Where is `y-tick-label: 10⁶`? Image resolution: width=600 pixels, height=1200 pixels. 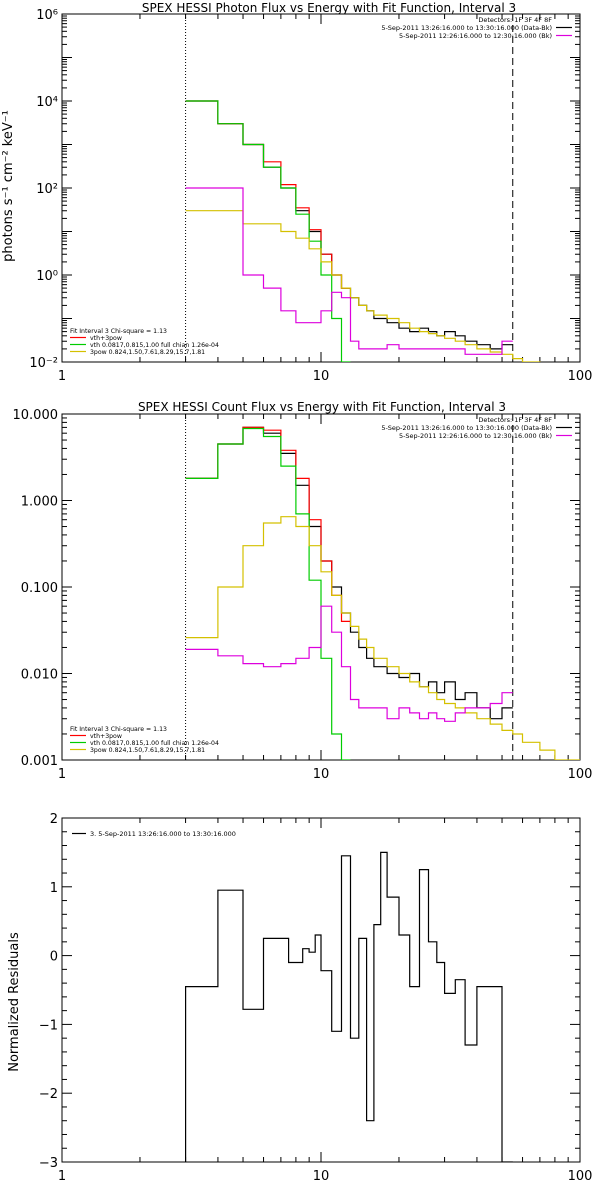 y-tick-label: 10⁶ is located at coordinates (47, 15).